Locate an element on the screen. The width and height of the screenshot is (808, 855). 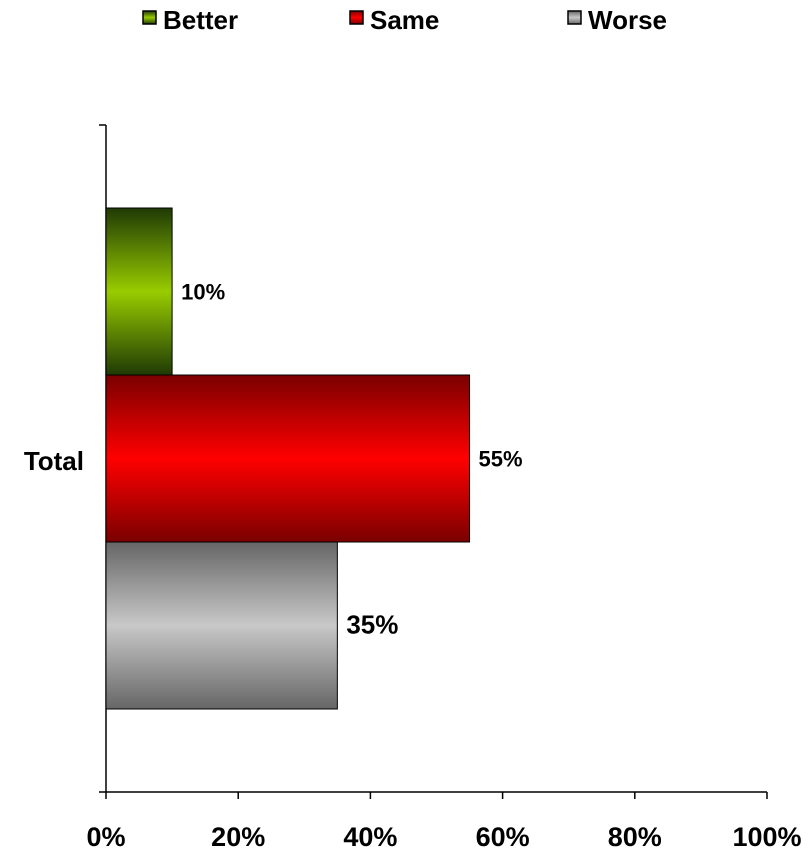
x-tick-label: 60% is located at coordinates (503, 837).